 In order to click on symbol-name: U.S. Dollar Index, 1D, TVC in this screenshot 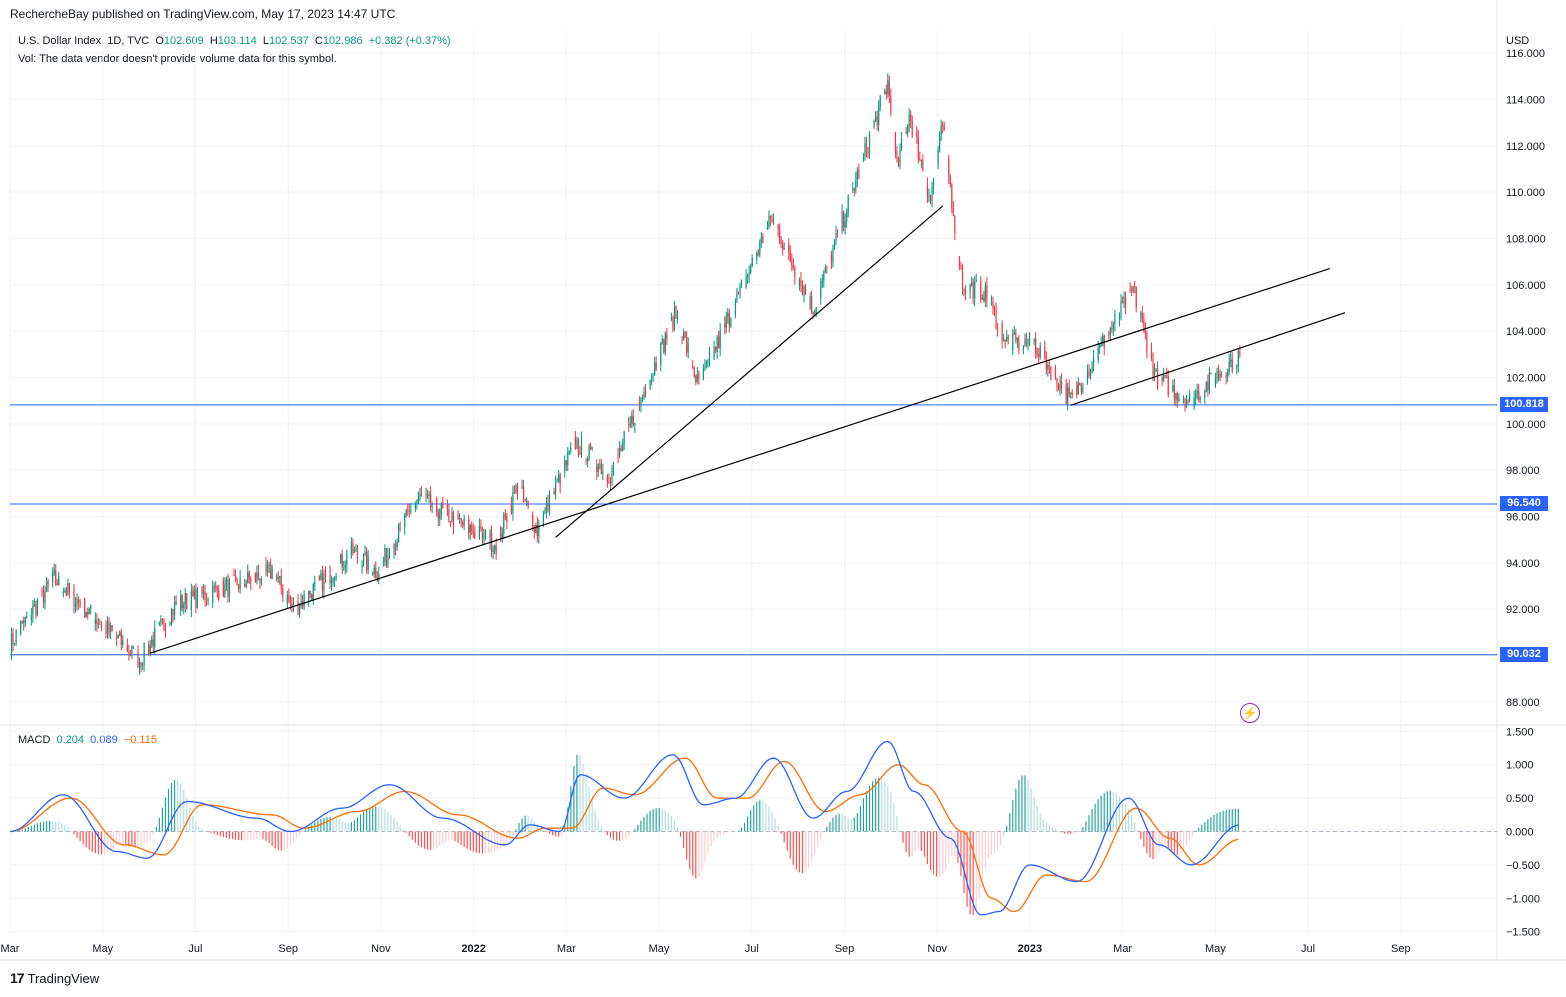, I will do `click(84, 41)`.